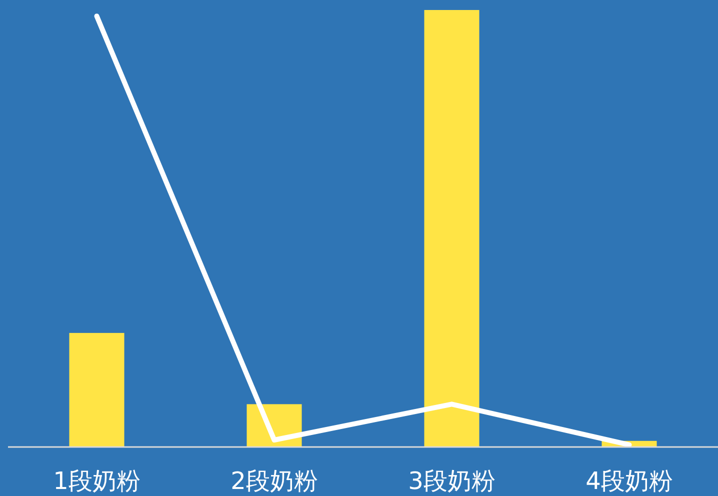 The height and width of the screenshot is (496, 718). What do you see at coordinates (452, 481) in the screenshot?
I see `x-tick-label: 3段奶粉` at bounding box center [452, 481].